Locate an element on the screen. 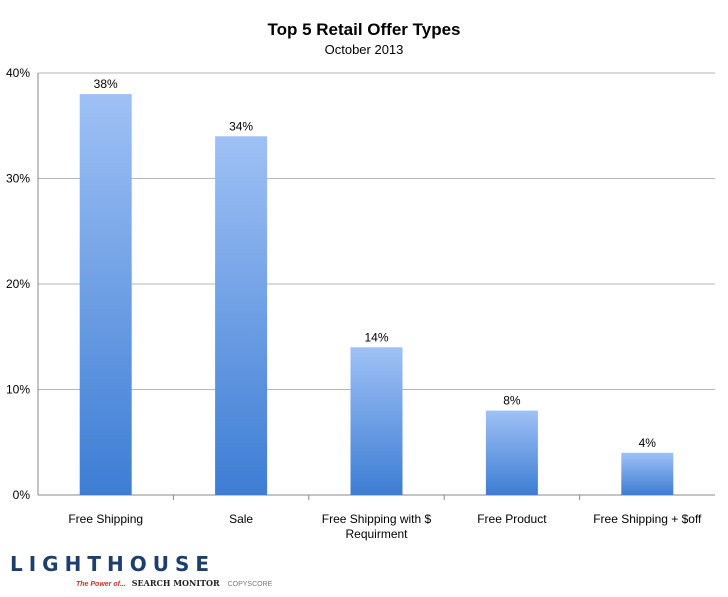 The width and height of the screenshot is (728, 597). x-tick-label: Free Shipping is located at coordinates (105, 519).